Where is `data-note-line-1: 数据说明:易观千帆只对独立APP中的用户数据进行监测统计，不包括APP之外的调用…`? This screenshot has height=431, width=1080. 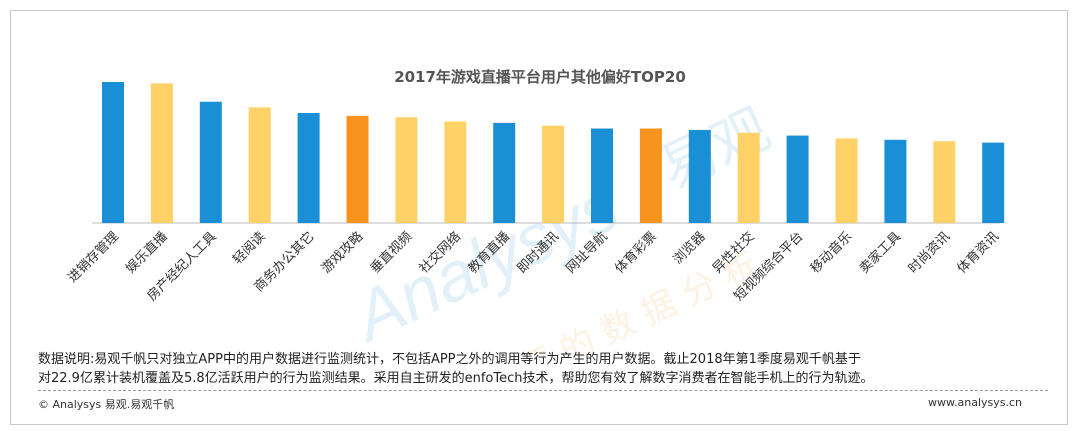
data-note-line-1: 数据说明:易观千帆只对独立APP中的用户数据进行监测统计，不包括APP之外的调用… is located at coordinates (449, 359).